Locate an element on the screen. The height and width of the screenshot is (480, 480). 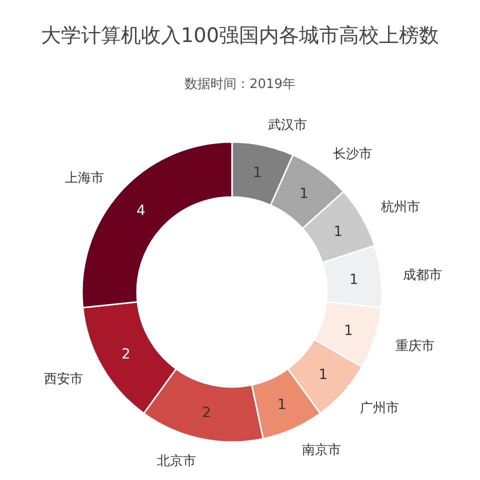
subtitle: 数据时间：2019年 is located at coordinates (240, 84).